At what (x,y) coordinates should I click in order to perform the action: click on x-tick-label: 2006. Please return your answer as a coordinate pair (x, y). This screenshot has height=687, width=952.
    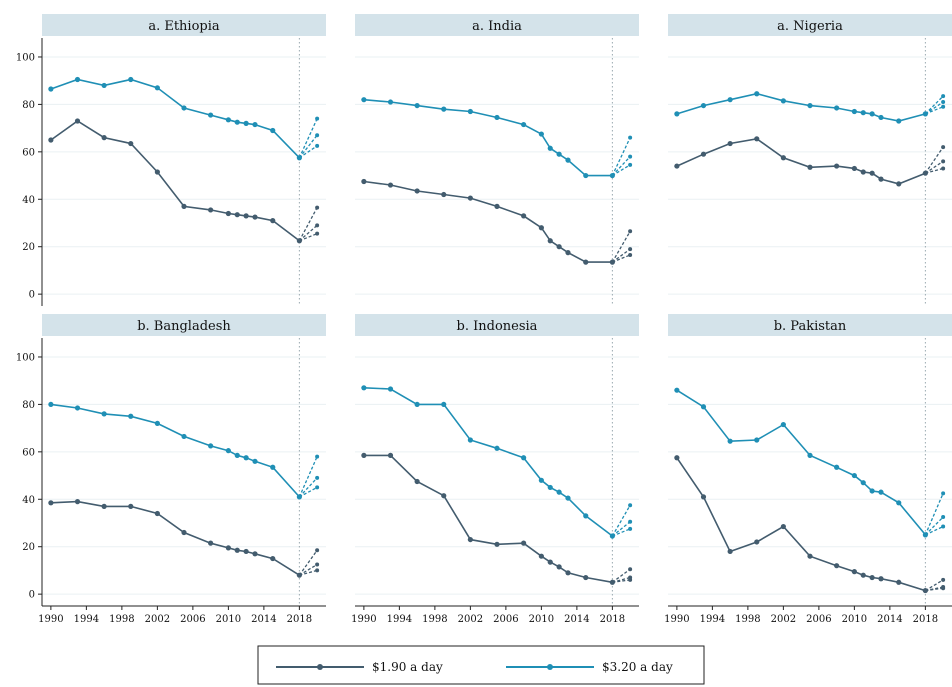
    Looking at the image, I should click on (818, 619).